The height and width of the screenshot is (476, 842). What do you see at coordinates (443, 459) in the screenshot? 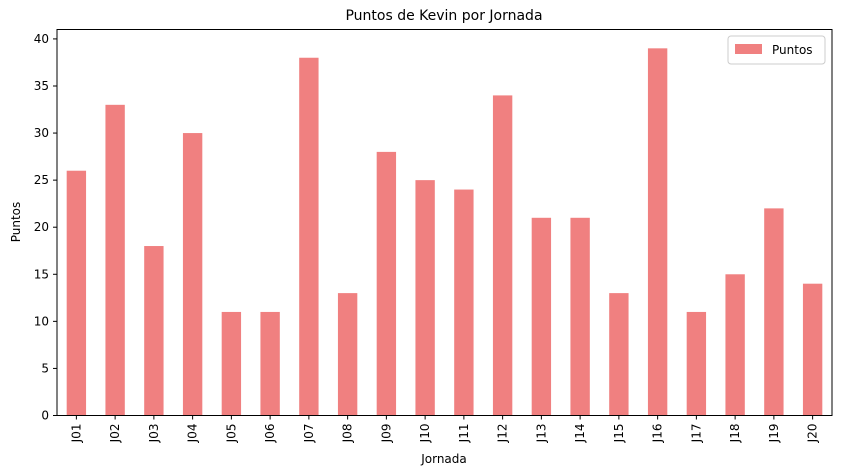
I see `x-axis-title: Jornada` at bounding box center [443, 459].